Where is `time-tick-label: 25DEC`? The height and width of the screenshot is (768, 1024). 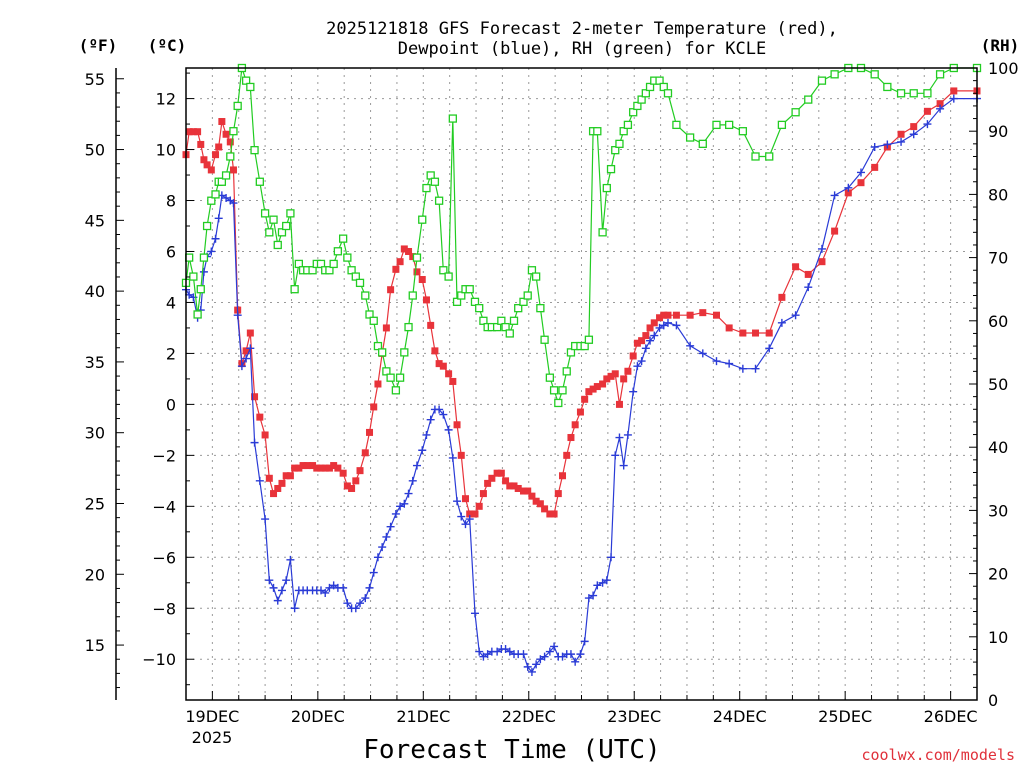
time-tick-label: 25DEC is located at coordinates (845, 716).